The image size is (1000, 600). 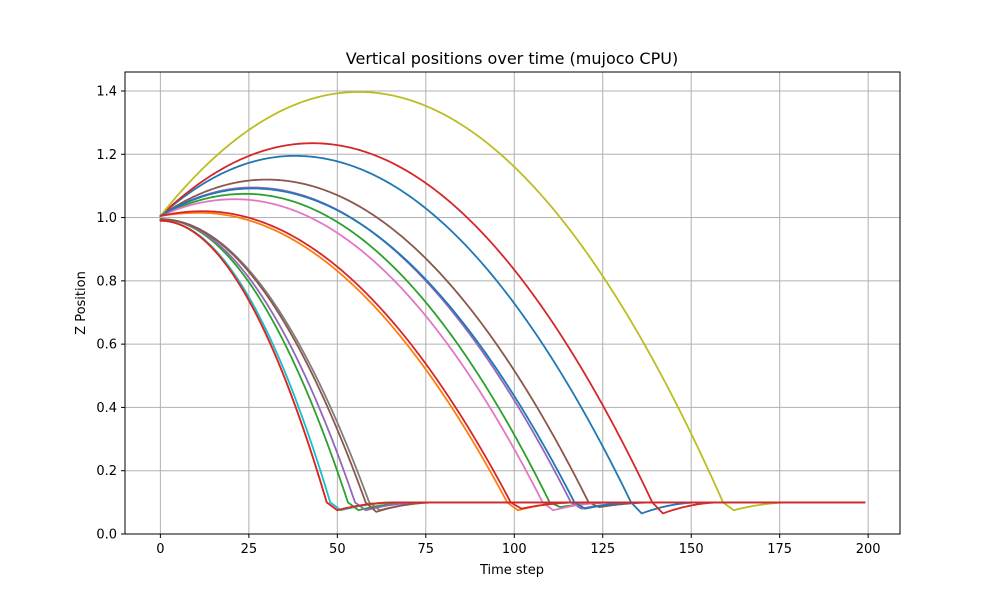 I want to click on y-tick-label: 1.2, so click(x=106, y=155).